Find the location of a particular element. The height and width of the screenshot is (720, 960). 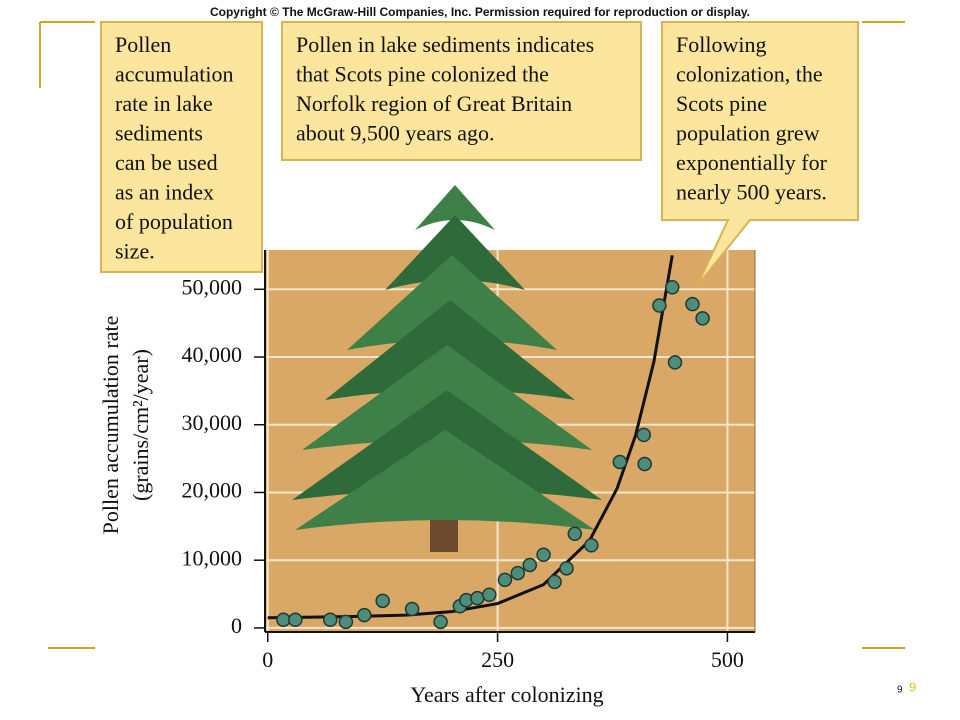

annotation-text: Norfolk region of Great Britain is located at coordinates (434, 103).